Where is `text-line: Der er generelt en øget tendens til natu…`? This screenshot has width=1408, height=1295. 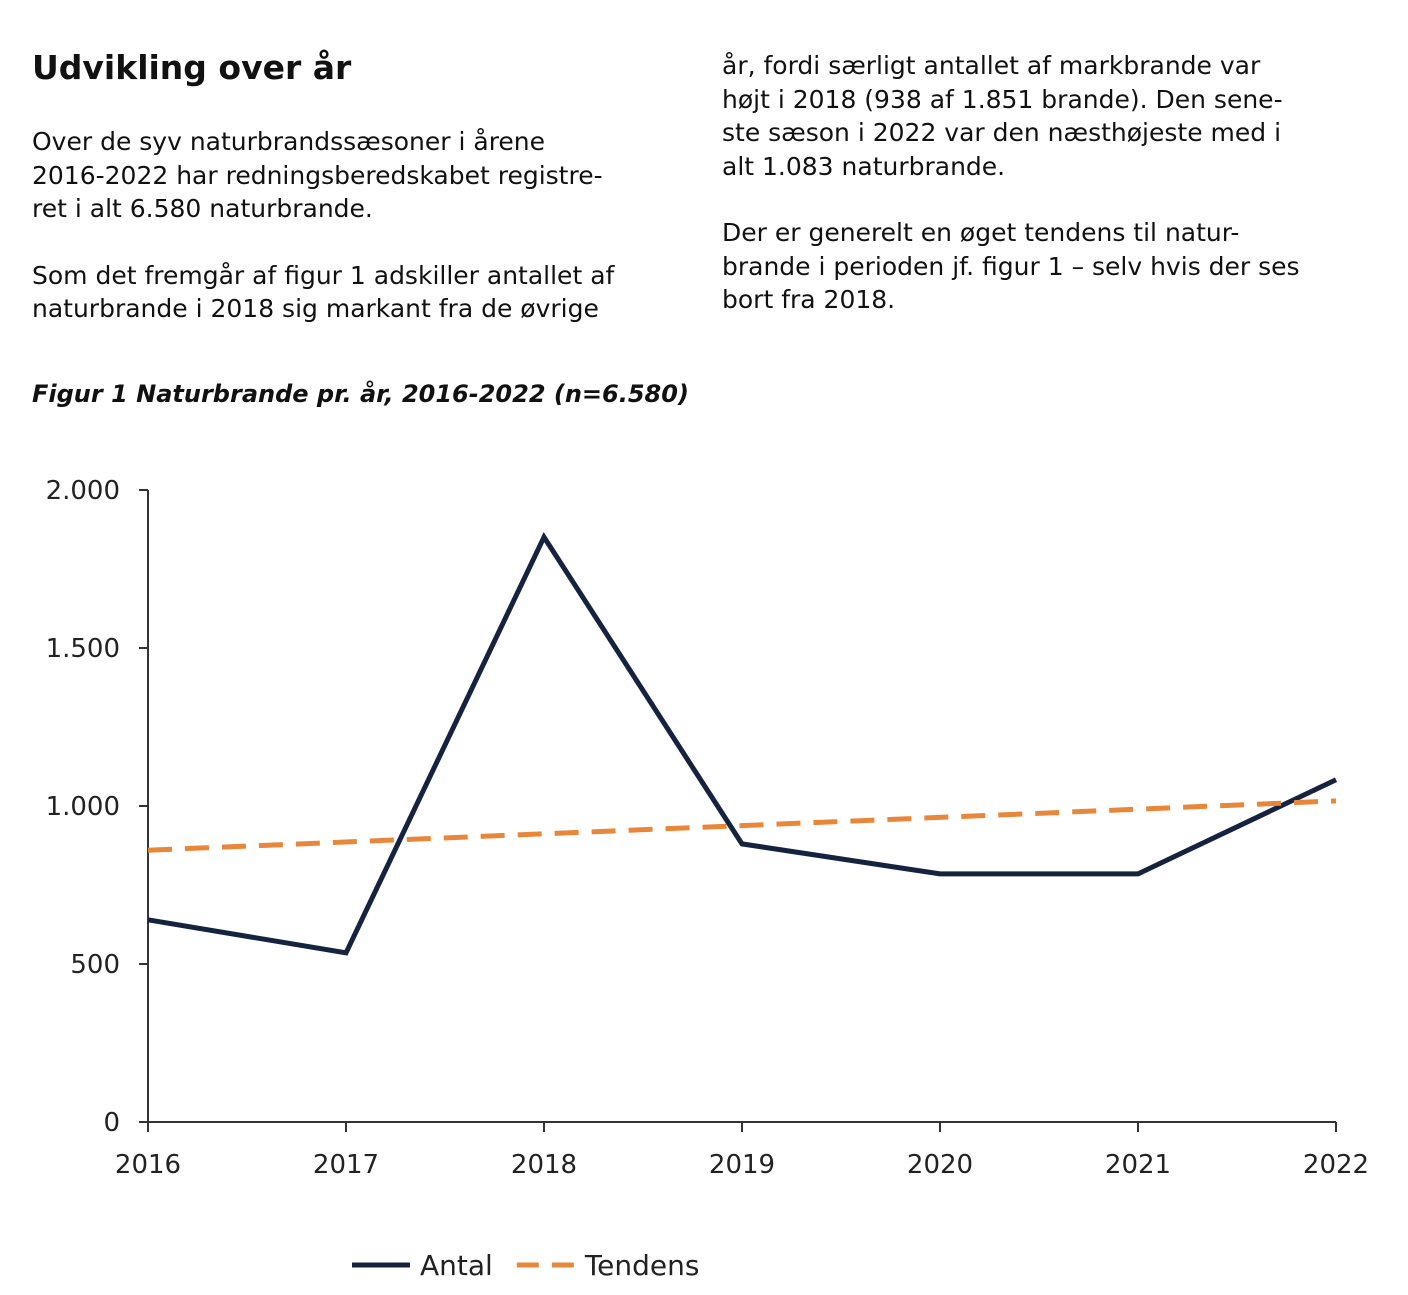
text-line: Der er generelt en øget tendens til natu… is located at coordinates (981, 232).